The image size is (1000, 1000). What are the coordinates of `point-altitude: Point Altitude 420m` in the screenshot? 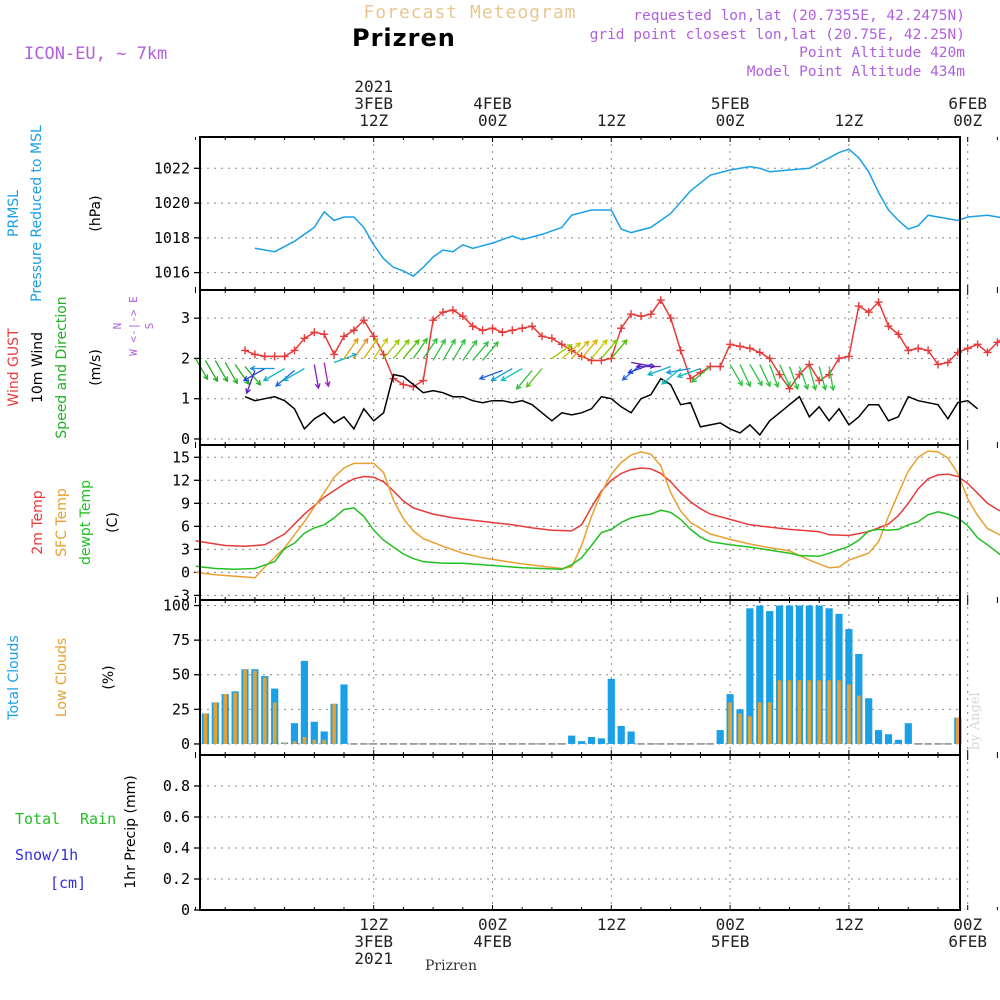 It's located at (882, 53).